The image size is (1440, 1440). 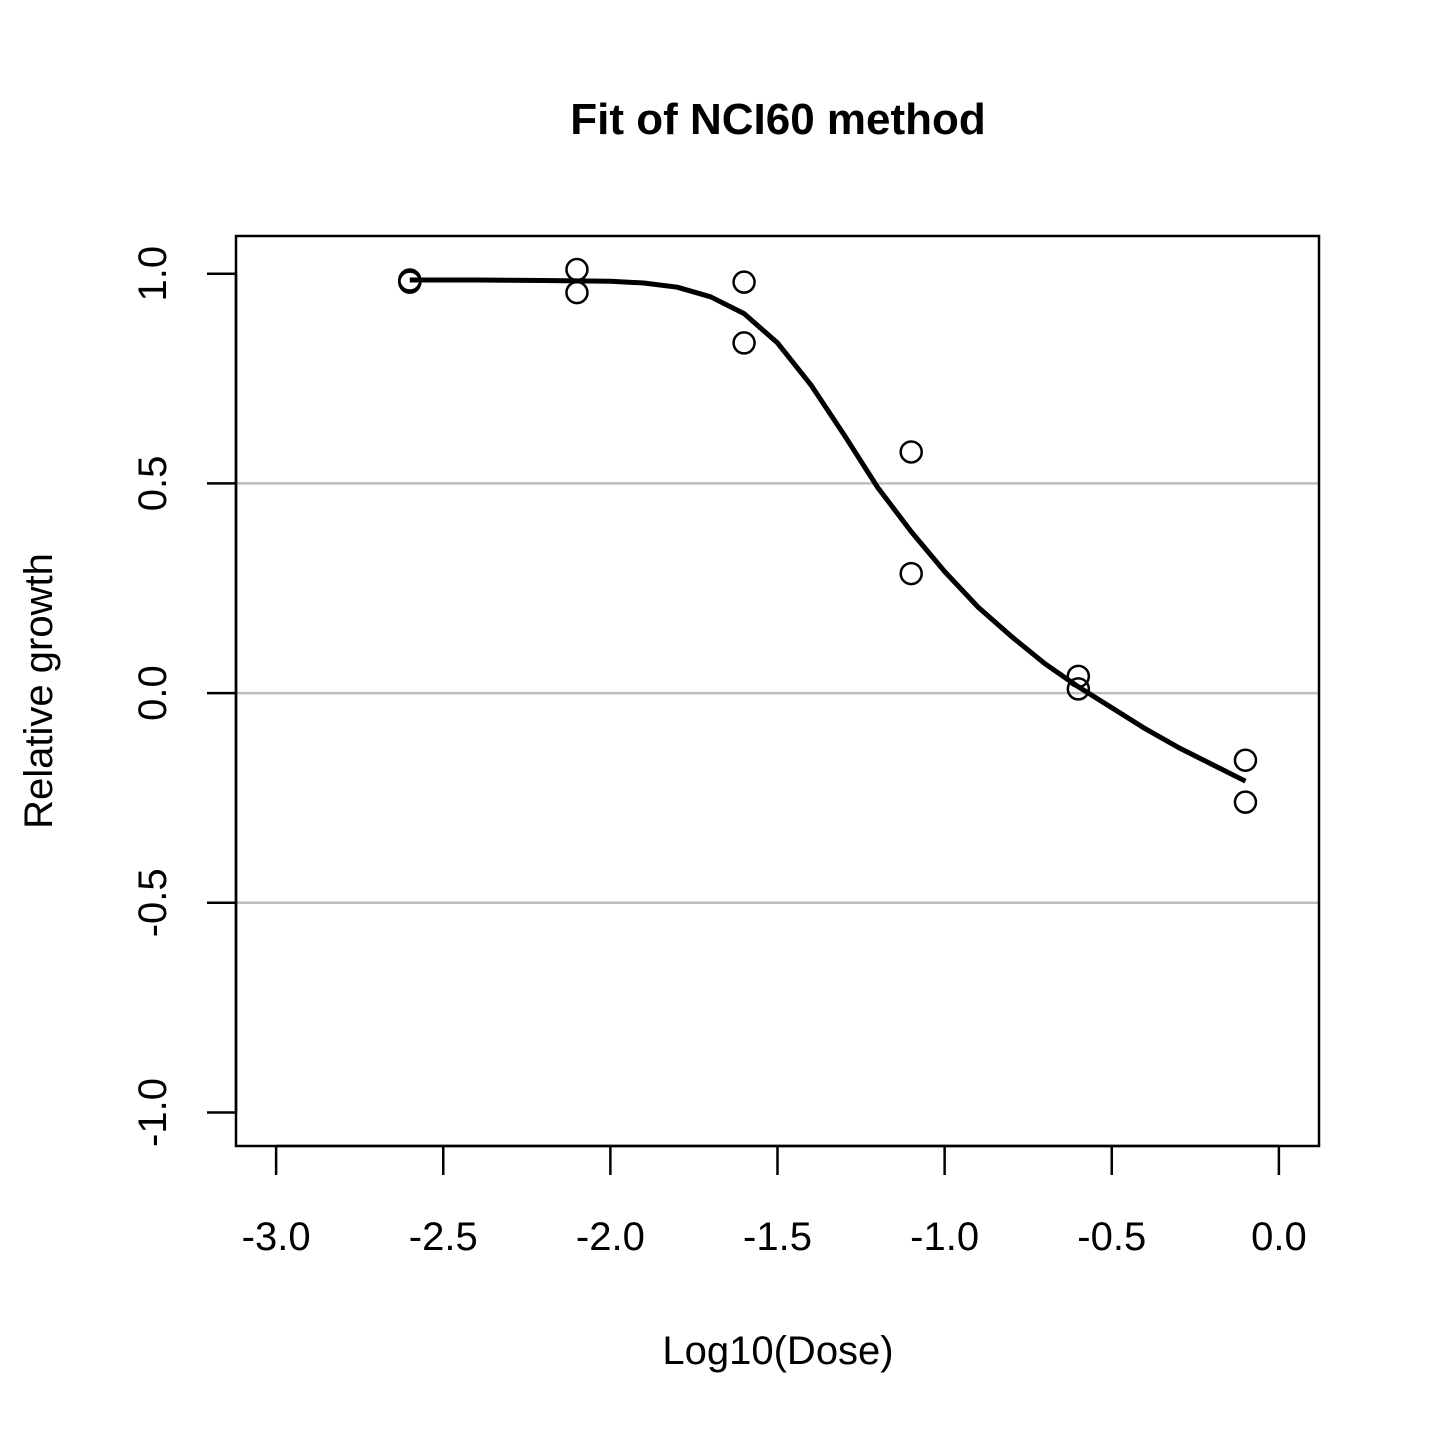 What do you see at coordinates (944, 1237) in the screenshot?
I see `x-tick-label: -1.0` at bounding box center [944, 1237].